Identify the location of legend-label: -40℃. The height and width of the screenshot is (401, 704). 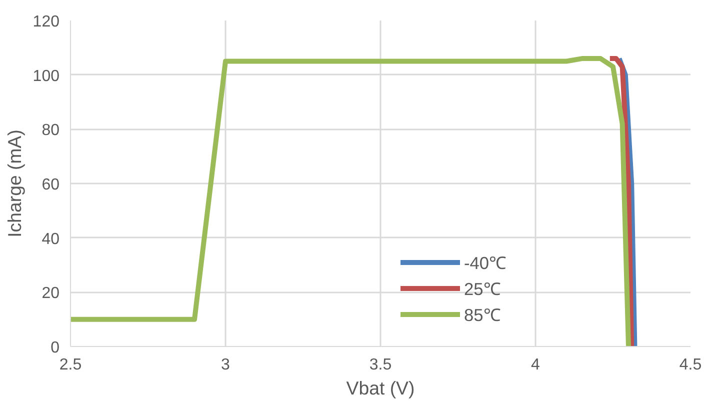
(485, 263).